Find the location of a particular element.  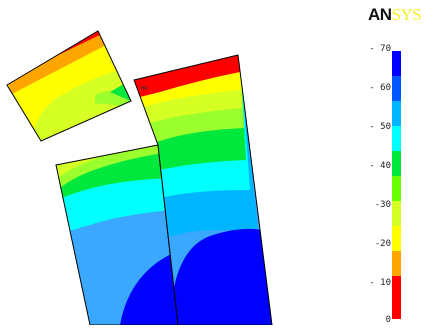

ansys-logo: ANSYS is located at coordinates (395, 14).